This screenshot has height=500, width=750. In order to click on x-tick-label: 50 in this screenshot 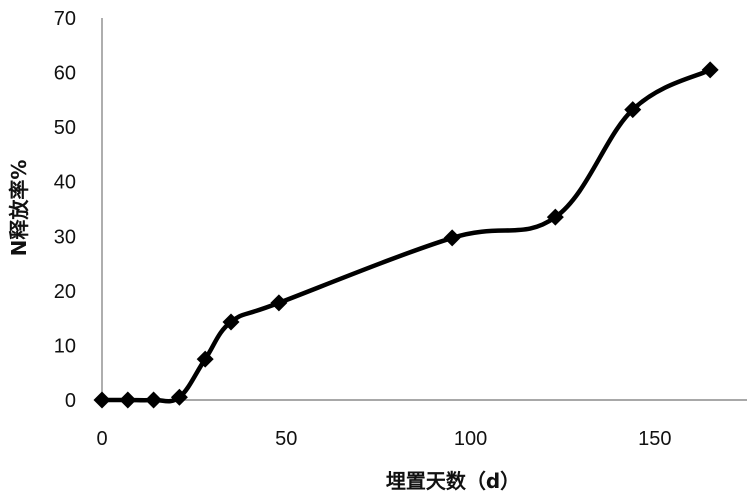, I will do `click(286, 439)`.